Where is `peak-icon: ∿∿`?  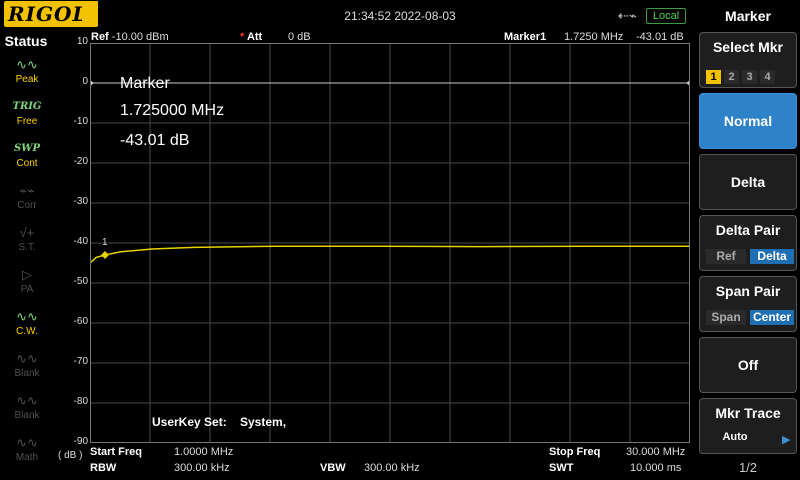 peak-icon: ∿∿ is located at coordinates (27, 64).